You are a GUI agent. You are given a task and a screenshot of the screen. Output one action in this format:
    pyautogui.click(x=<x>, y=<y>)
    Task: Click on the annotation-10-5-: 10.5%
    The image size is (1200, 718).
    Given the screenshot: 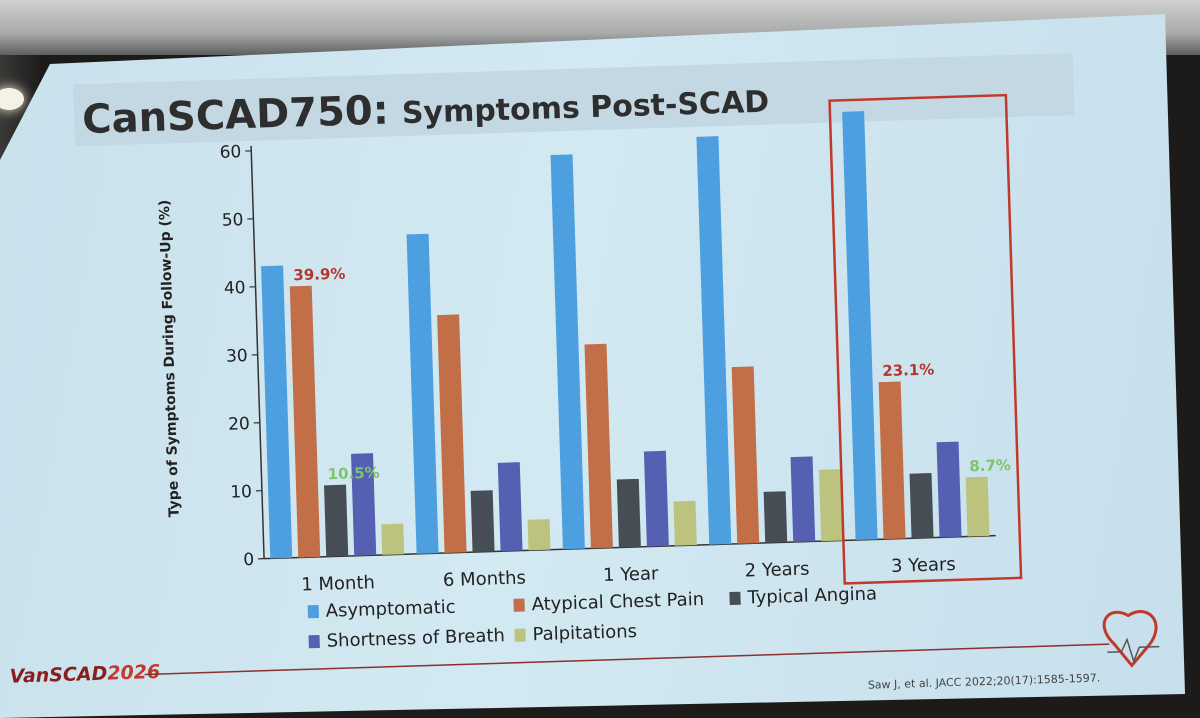 What is the action you would take?
    pyautogui.click(x=353, y=474)
    